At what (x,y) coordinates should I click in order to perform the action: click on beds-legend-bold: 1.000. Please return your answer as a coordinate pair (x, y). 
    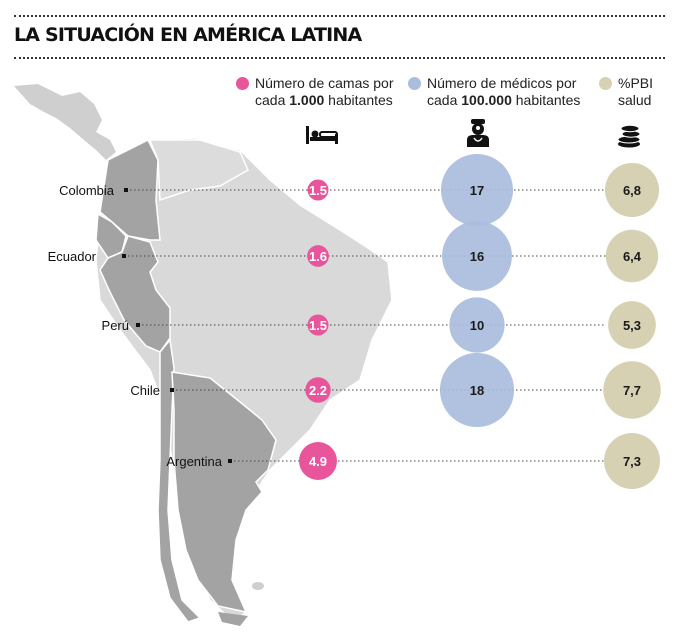
    Looking at the image, I should click on (307, 100).